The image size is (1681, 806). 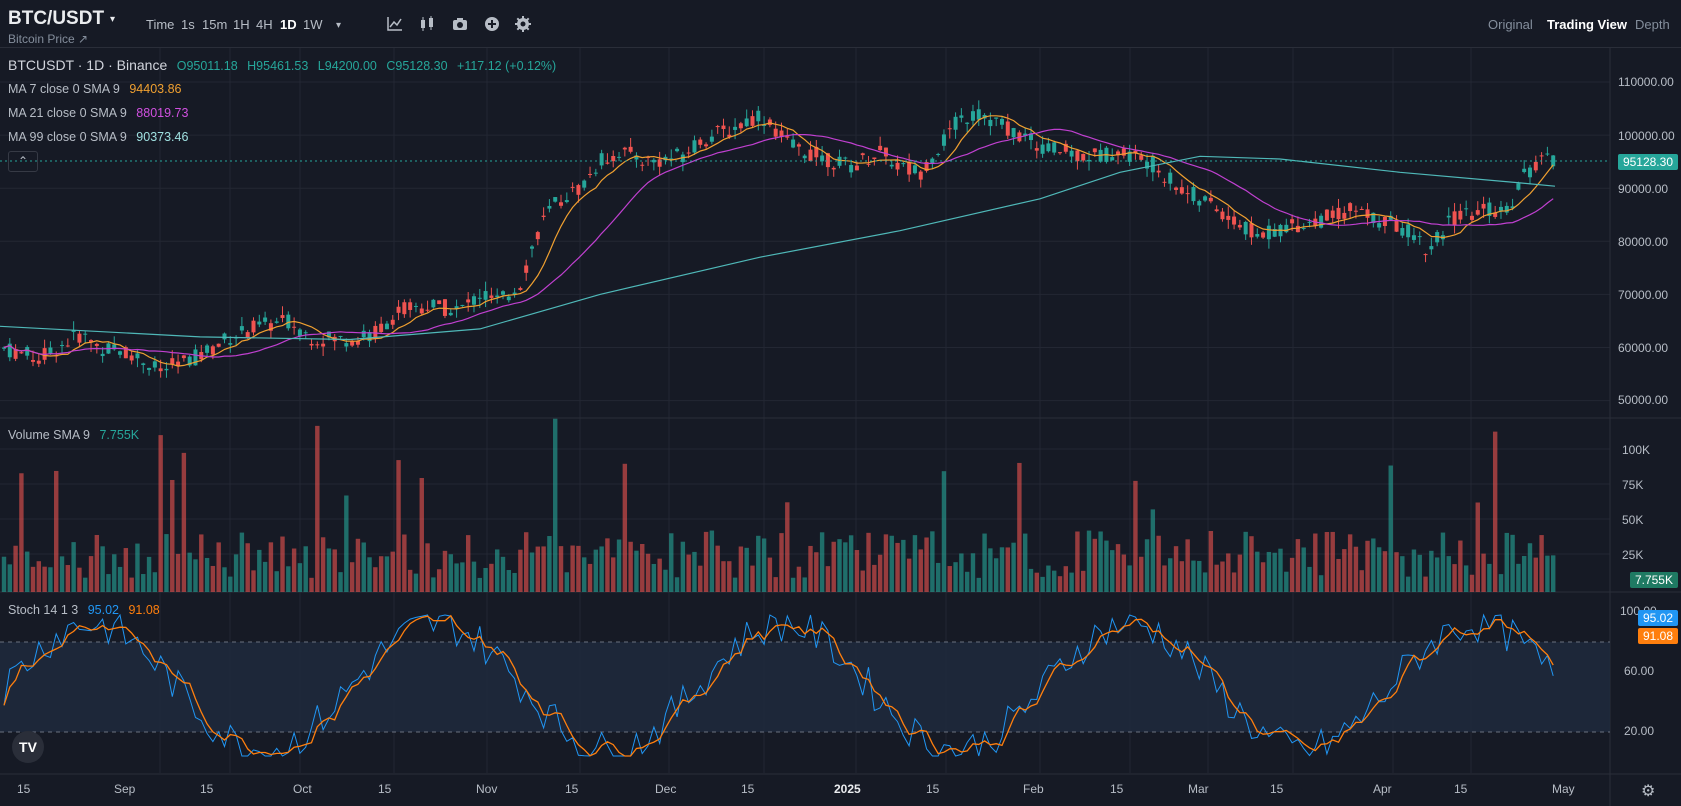 What do you see at coordinates (264, 24) in the screenshot?
I see `tf-4h: 4H` at bounding box center [264, 24].